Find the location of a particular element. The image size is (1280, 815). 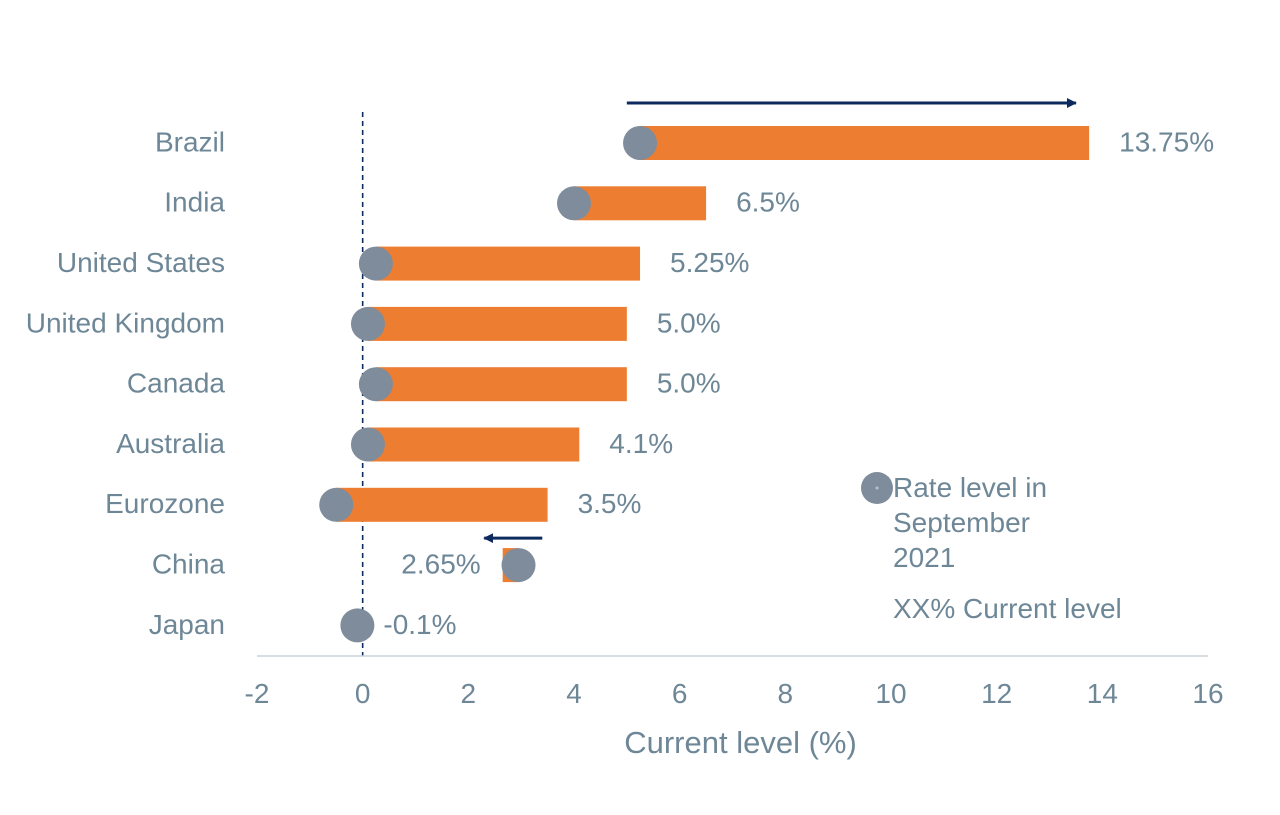

x-axis: -2 0 2 4 6 8 10 12 14 16 Current level (%) is located at coordinates (734, 707).